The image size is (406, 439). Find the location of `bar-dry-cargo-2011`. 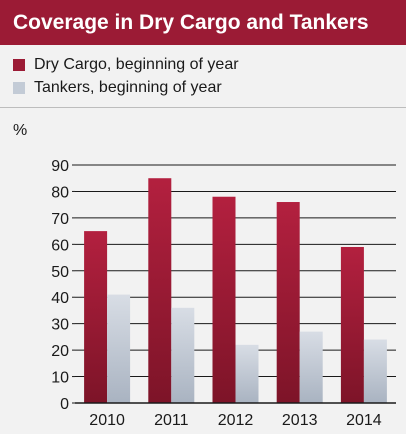

bar-dry-cargo-2011 is located at coordinates (160, 290).